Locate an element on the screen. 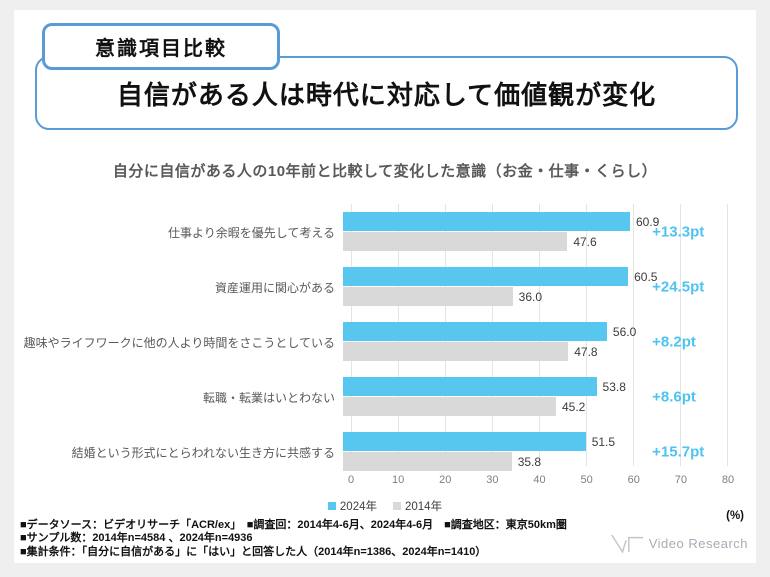  bar-value-label: 35.8 is located at coordinates (529, 461).